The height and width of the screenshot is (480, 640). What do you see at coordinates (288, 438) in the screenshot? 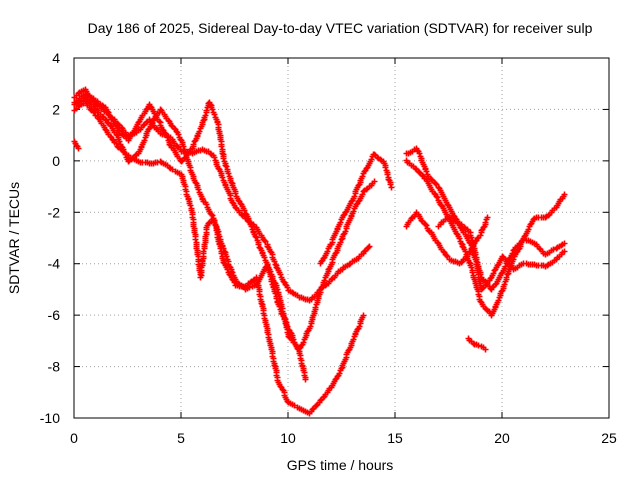
I see `x-tick-label: 10` at bounding box center [288, 438].